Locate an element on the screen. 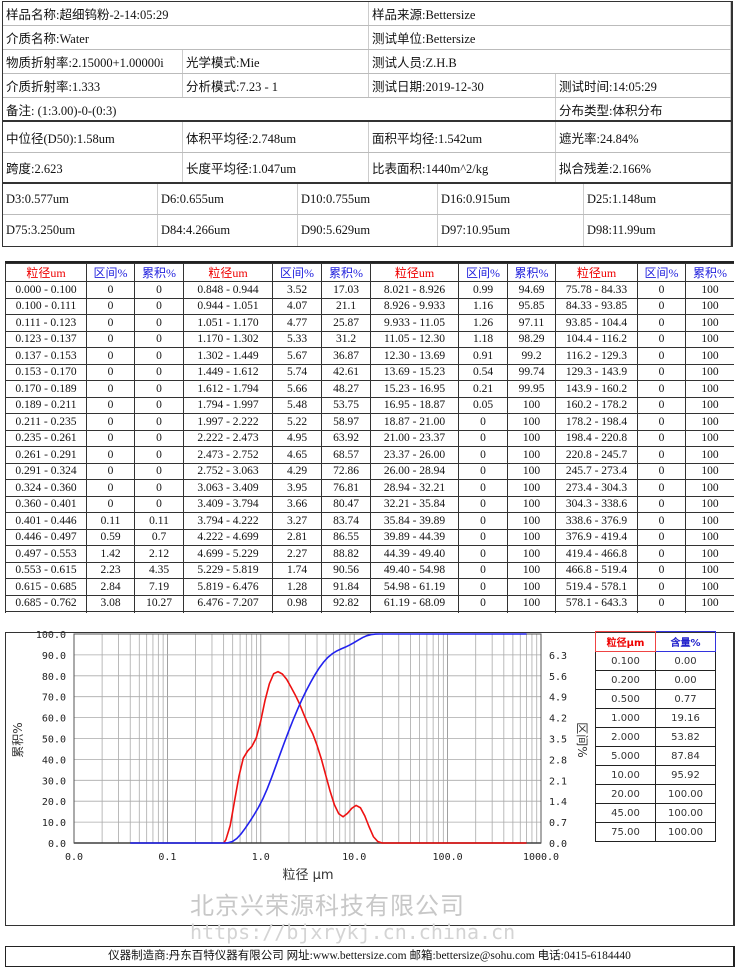 This screenshot has width=750, height=970. y-tick-left: 0.0 is located at coordinates (57, 844).